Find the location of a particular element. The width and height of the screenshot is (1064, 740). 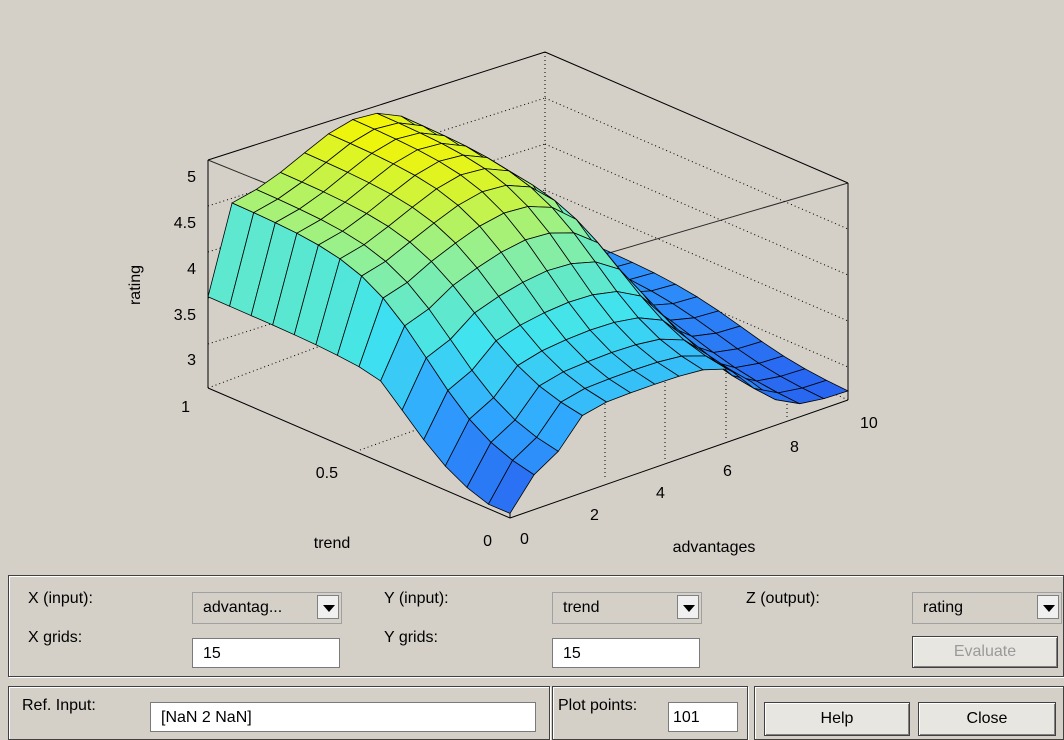

evaluate-button: Evaluate is located at coordinates (985, 652).